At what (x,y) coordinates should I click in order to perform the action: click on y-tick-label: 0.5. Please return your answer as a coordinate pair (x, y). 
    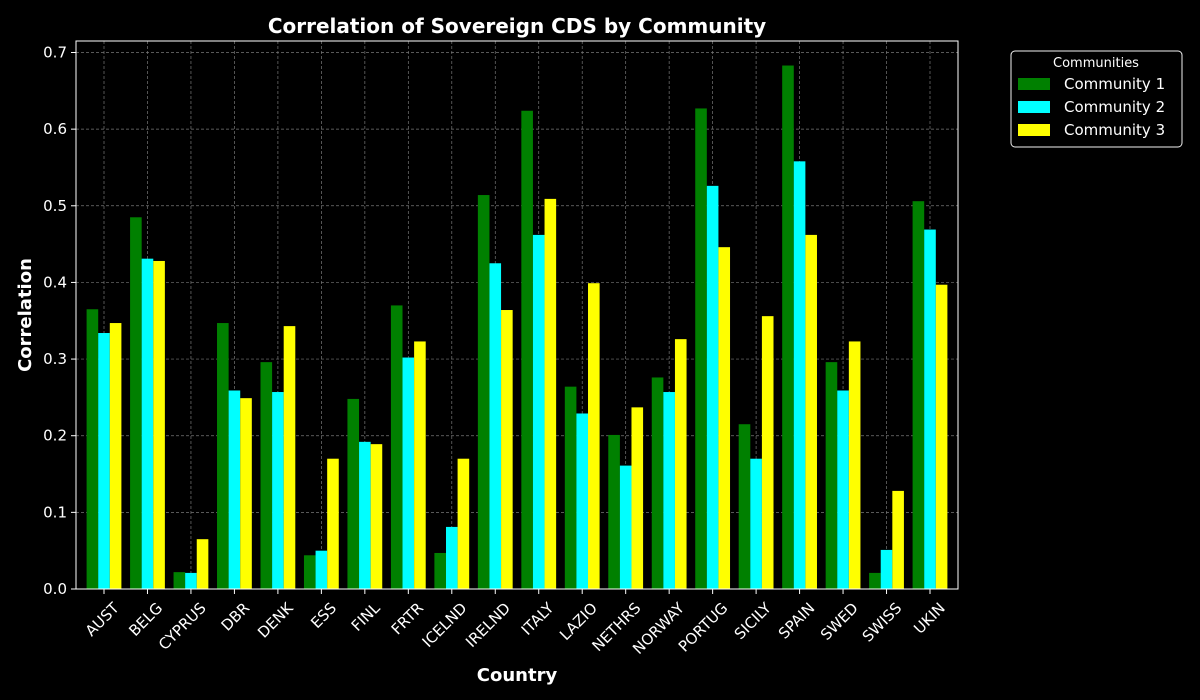
    Looking at the image, I should click on (55, 206).